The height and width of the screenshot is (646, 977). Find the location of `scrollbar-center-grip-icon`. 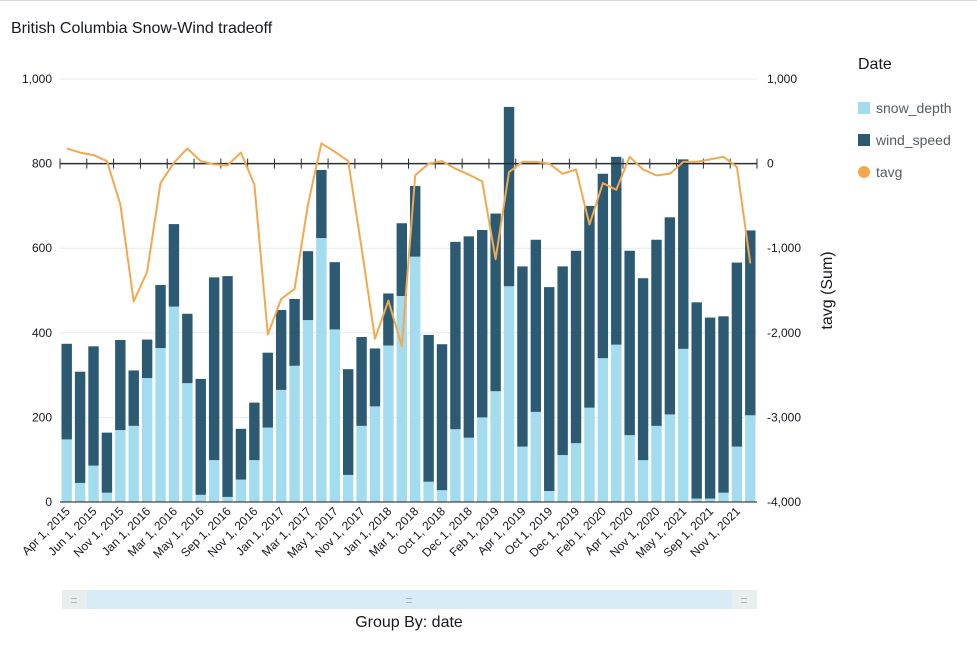

scrollbar-center-grip-icon is located at coordinates (409, 600).